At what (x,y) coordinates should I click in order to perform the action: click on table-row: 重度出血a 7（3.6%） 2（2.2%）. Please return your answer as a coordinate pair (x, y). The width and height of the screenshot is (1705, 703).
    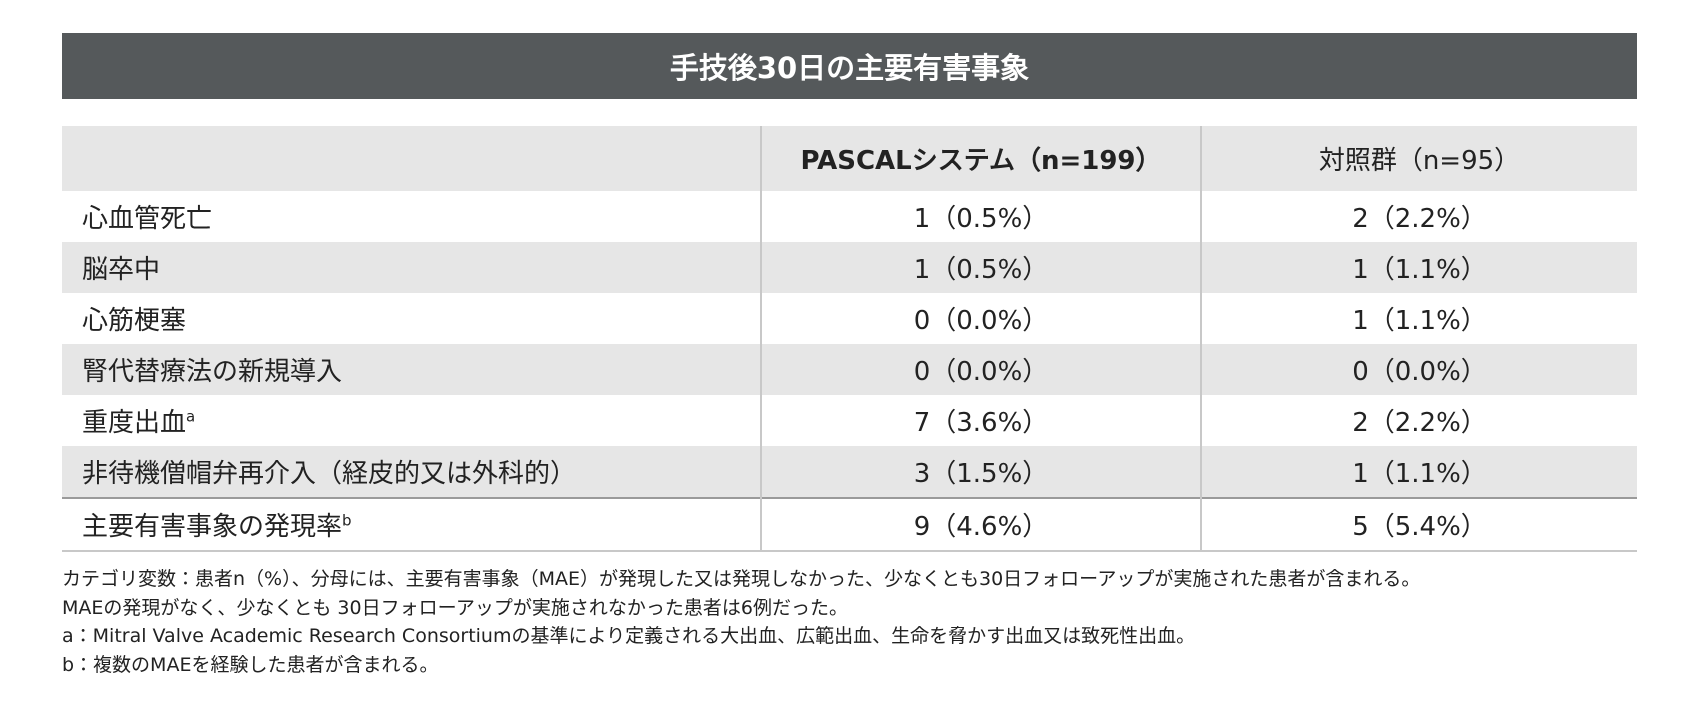
    Looking at the image, I should click on (849, 420).